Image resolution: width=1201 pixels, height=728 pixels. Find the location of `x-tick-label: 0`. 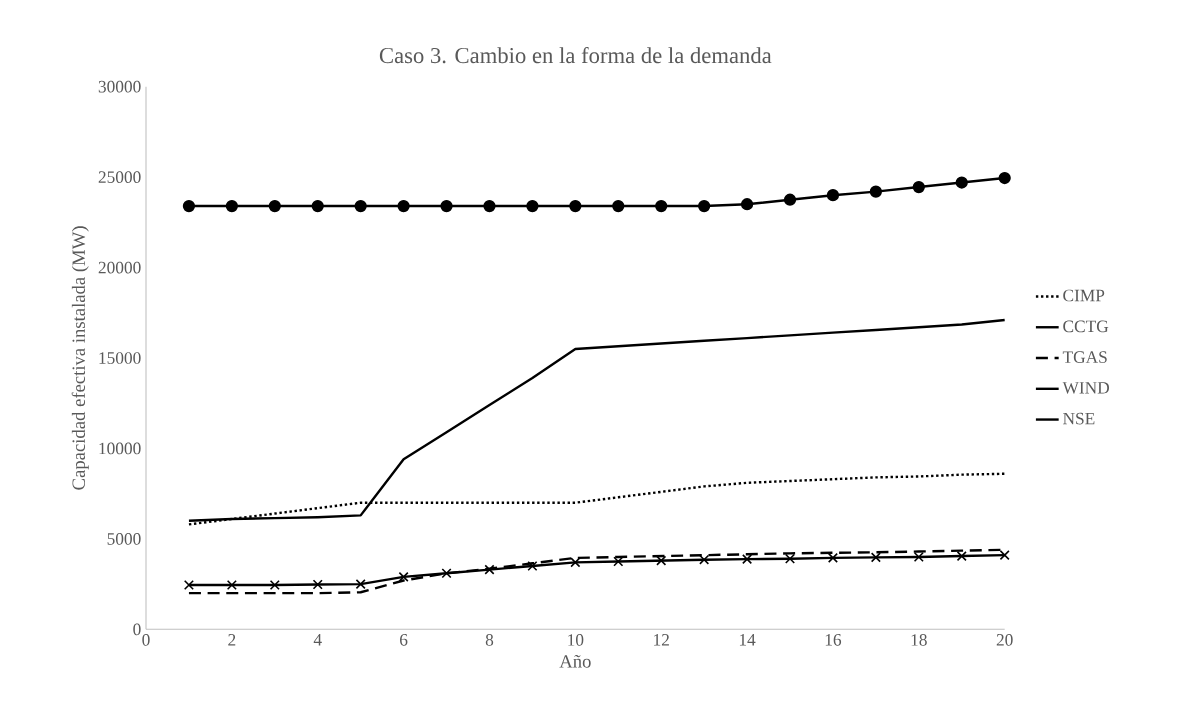

x-tick-label: 0 is located at coordinates (146, 640).